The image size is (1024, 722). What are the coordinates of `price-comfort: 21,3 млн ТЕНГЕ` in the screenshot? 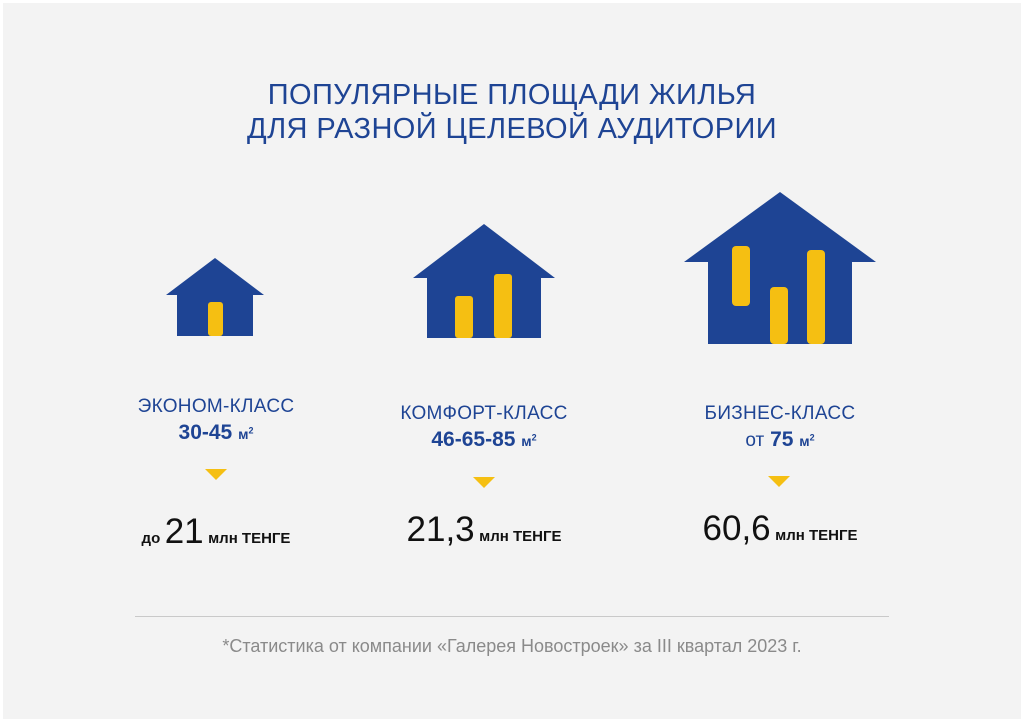 It's located at (484, 529).